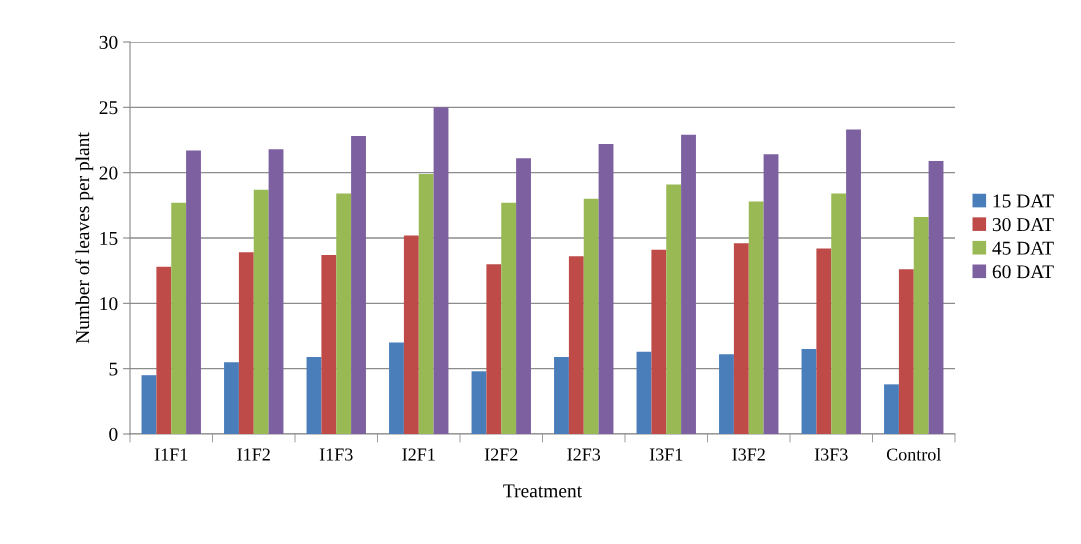 This screenshot has width=1081, height=544. Describe the element at coordinates (171, 454) in the screenshot. I see `x-tick-label: I1F1` at that location.